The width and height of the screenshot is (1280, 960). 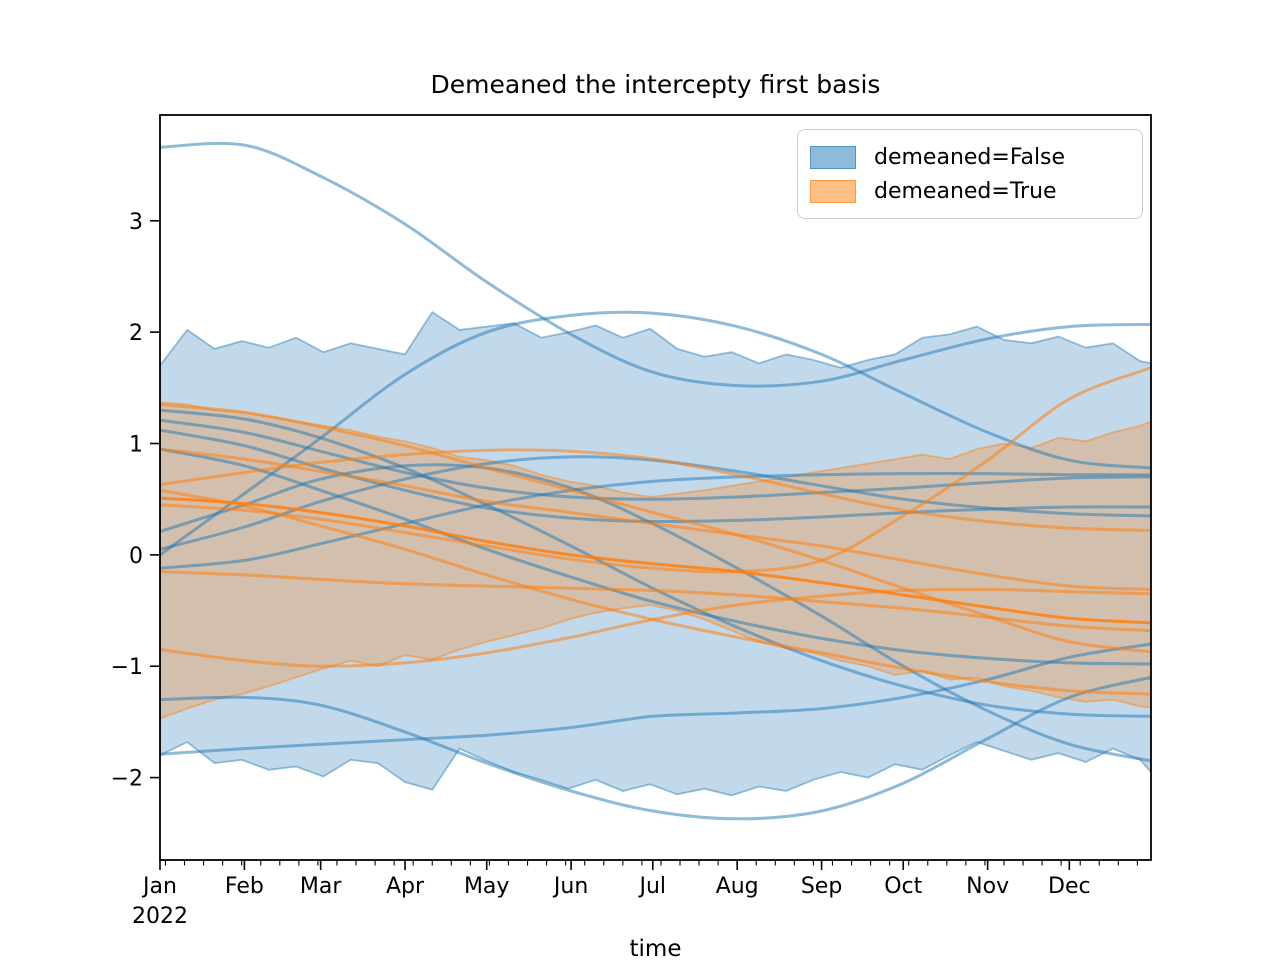 I want to click on y-tick-label: −2, so click(x=127, y=779).